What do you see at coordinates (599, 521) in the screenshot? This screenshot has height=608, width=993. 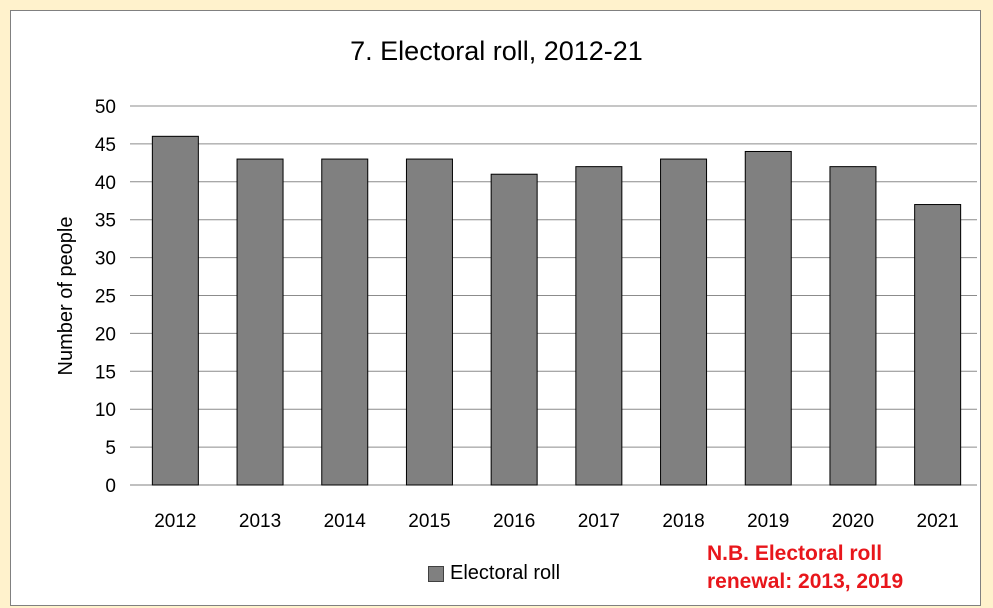 I see `x-tick-label: 2017` at bounding box center [599, 521].